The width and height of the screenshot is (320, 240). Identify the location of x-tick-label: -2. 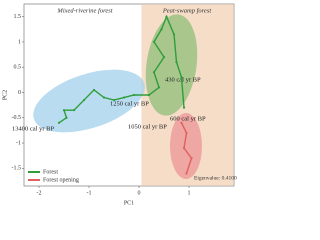
(39, 193).